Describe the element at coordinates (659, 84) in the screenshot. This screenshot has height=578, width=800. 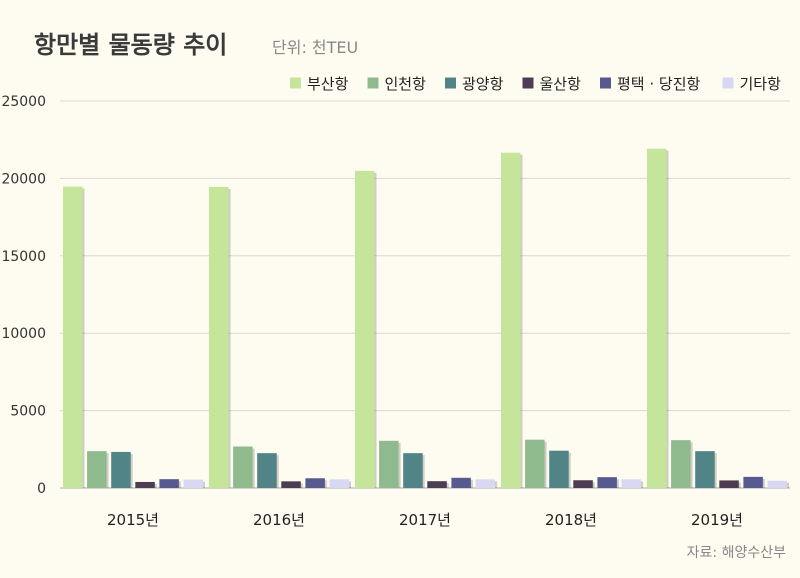
I see `legend-label: 평택 · 당진항` at that location.